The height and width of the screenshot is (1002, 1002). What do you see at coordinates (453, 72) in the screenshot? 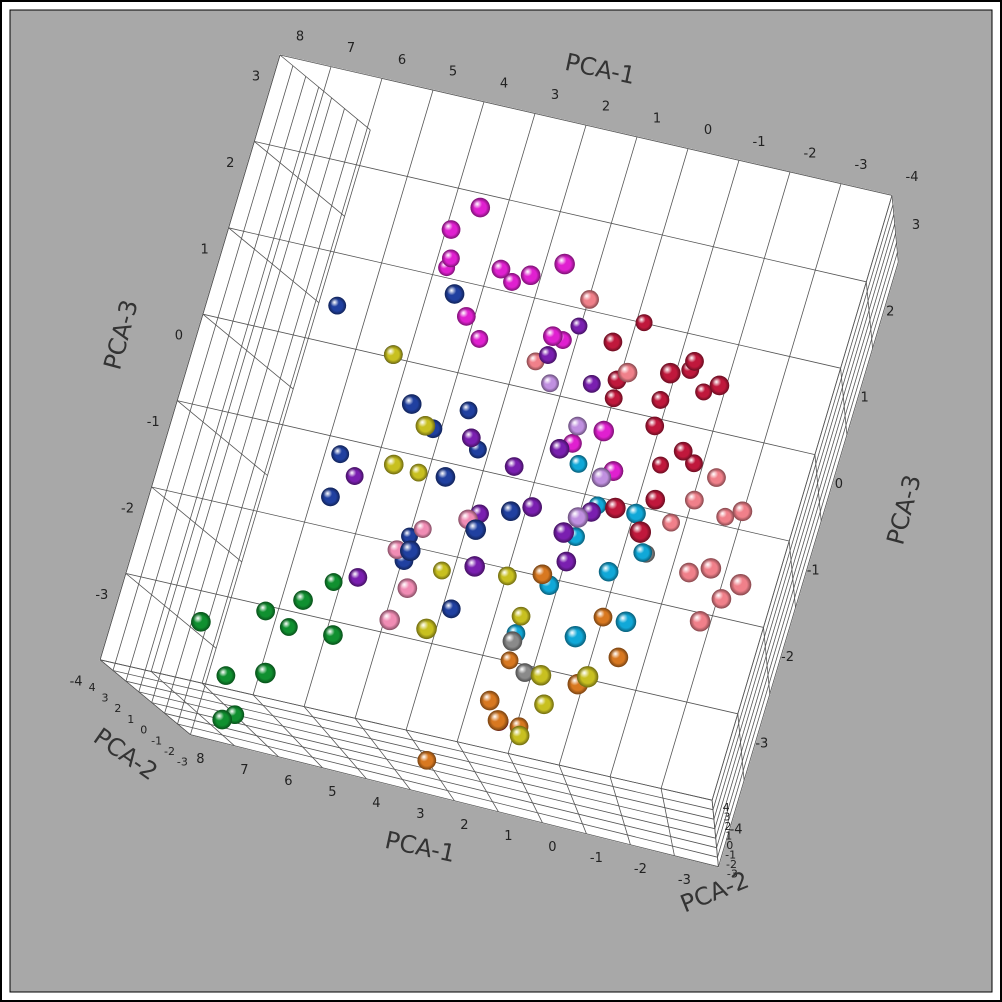
I see `tick-label: 5` at bounding box center [453, 72].